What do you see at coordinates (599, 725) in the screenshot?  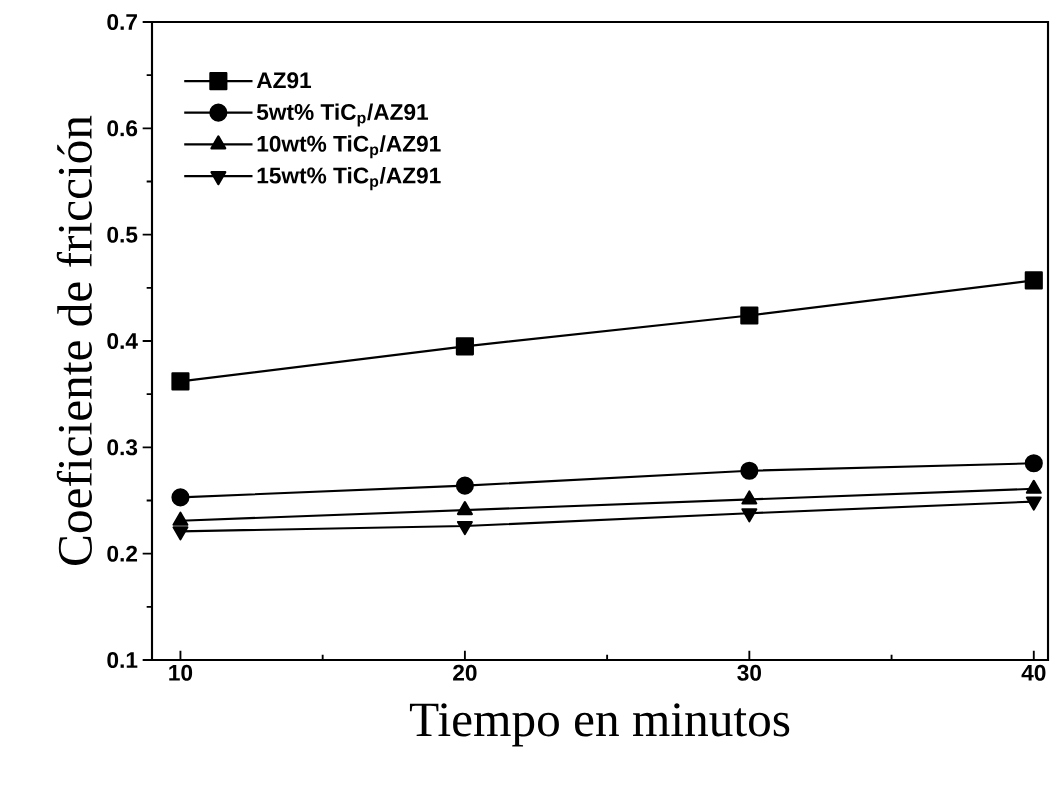 I see `x-axis-title: Tiempo en minutos` at bounding box center [599, 725].